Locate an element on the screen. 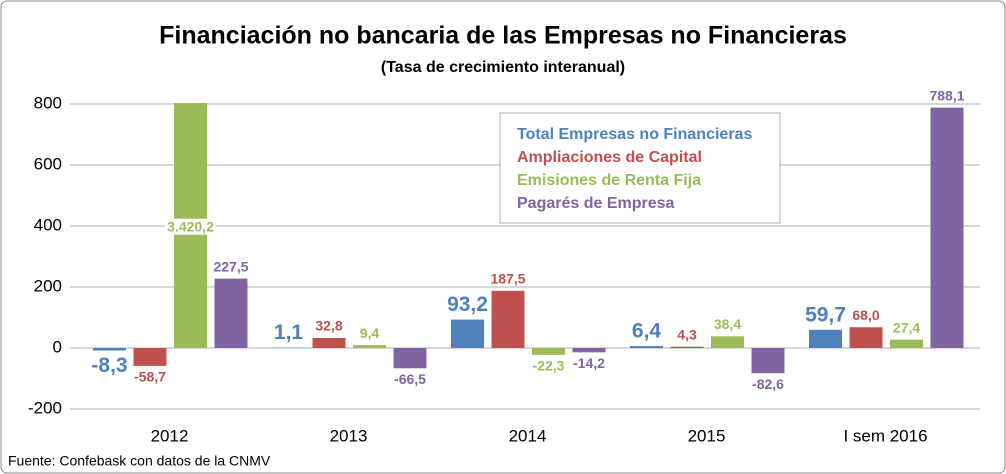 This screenshot has width=1006, height=474. data-label: 32,8 is located at coordinates (328, 326).